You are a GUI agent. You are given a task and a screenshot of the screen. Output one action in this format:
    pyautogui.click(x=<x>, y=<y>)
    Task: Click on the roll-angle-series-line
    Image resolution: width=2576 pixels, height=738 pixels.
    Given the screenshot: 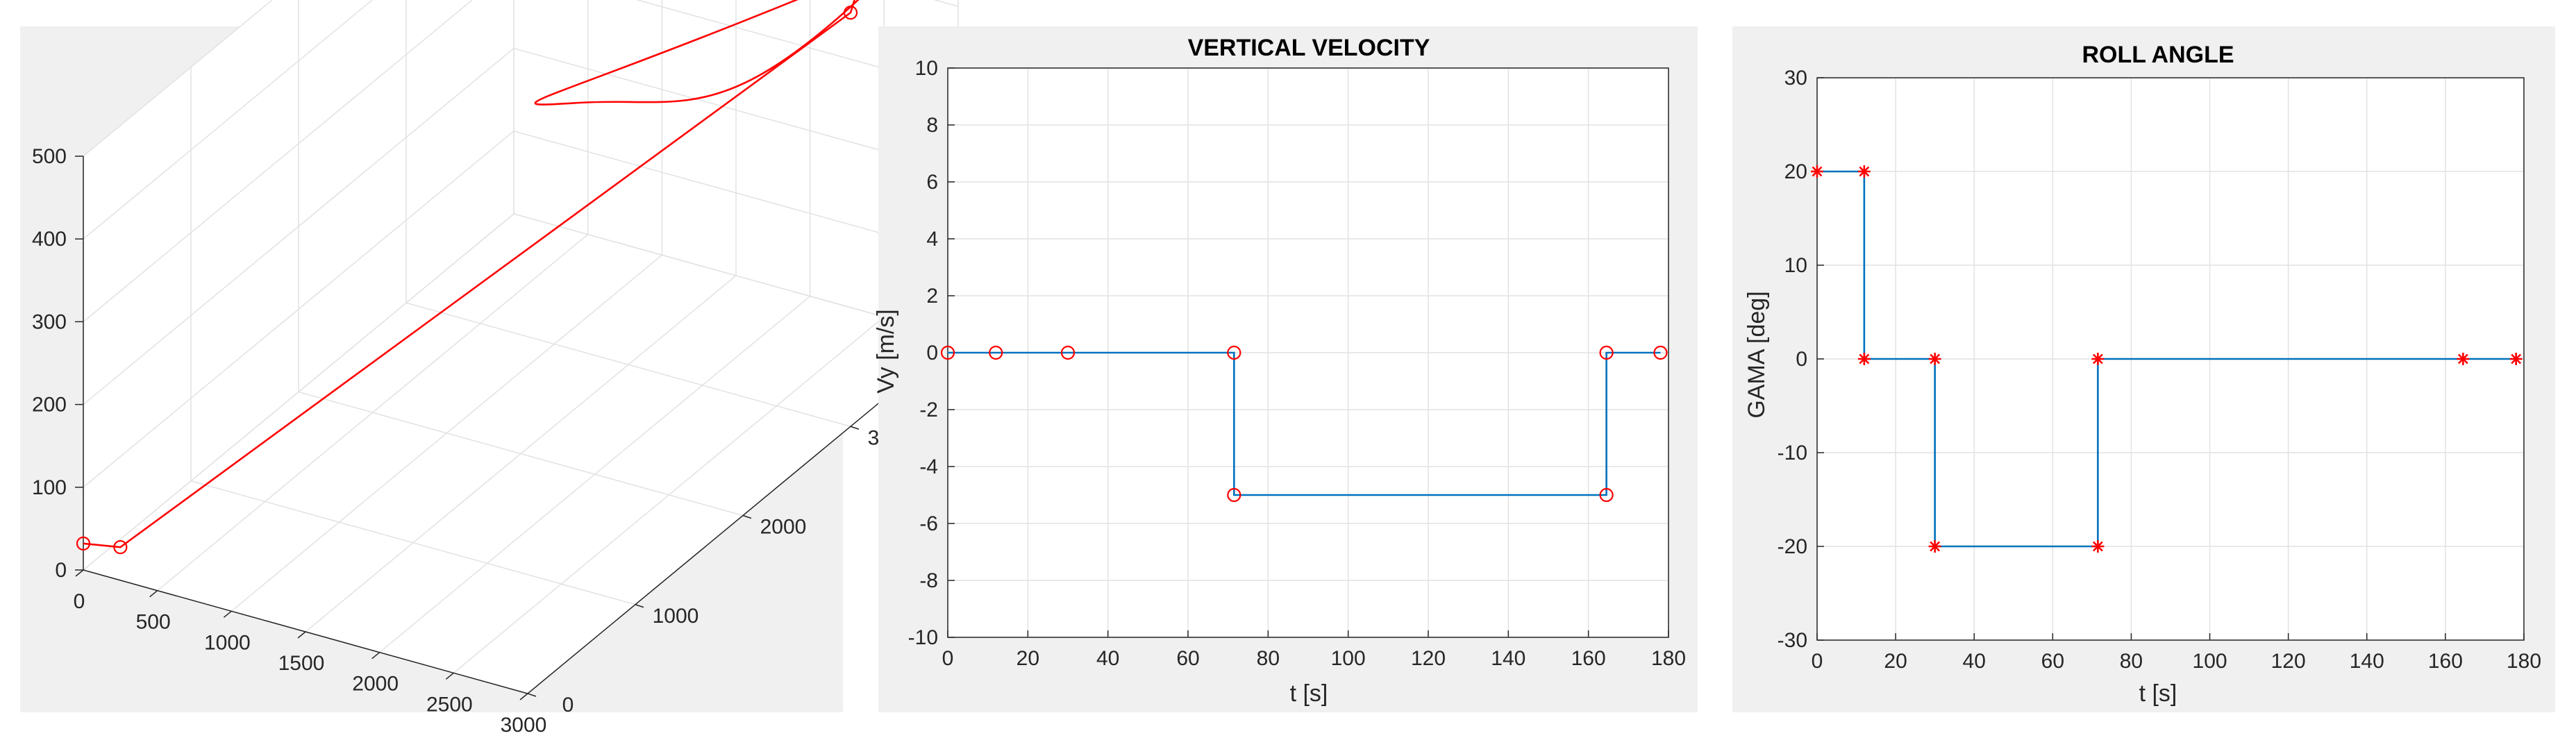 What is the action you would take?
    pyautogui.click(x=2166, y=359)
    